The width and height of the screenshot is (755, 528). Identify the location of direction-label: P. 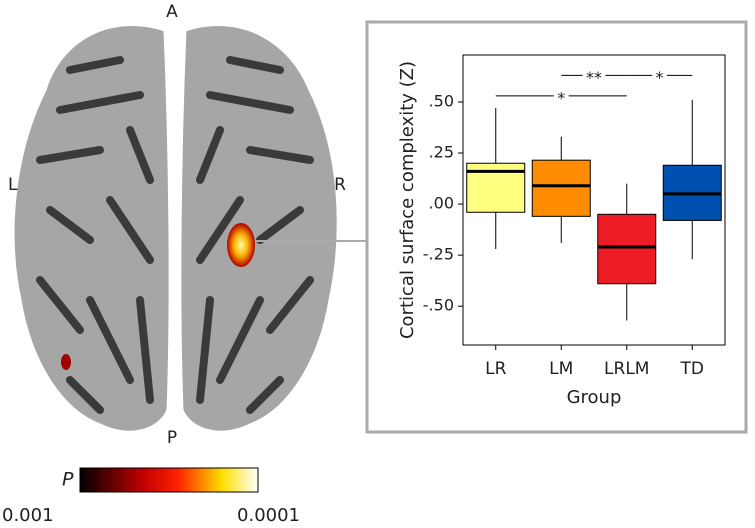
(172, 438).